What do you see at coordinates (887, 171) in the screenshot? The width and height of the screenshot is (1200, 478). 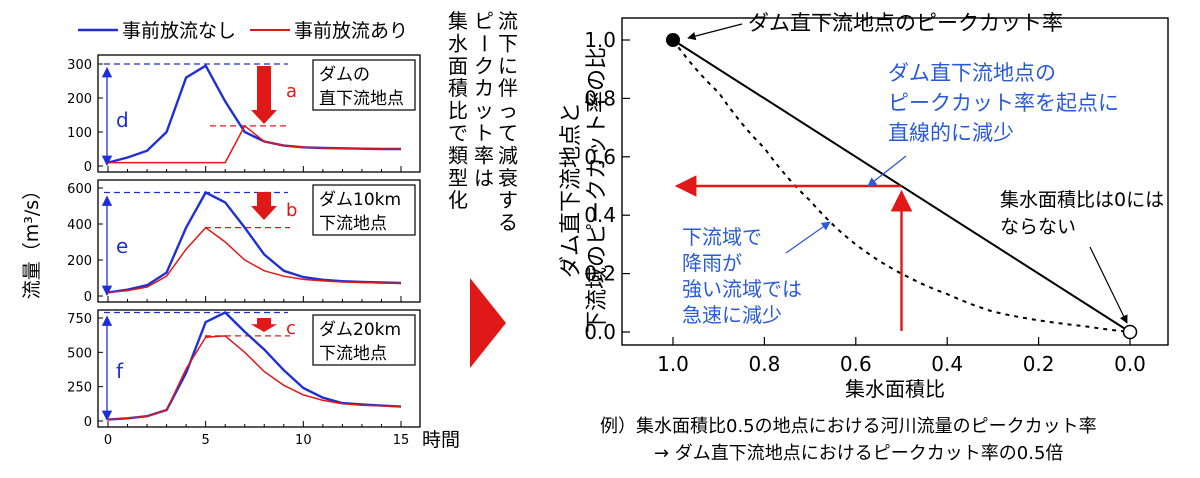 I see `annotation-linear-pointer` at bounding box center [887, 171].